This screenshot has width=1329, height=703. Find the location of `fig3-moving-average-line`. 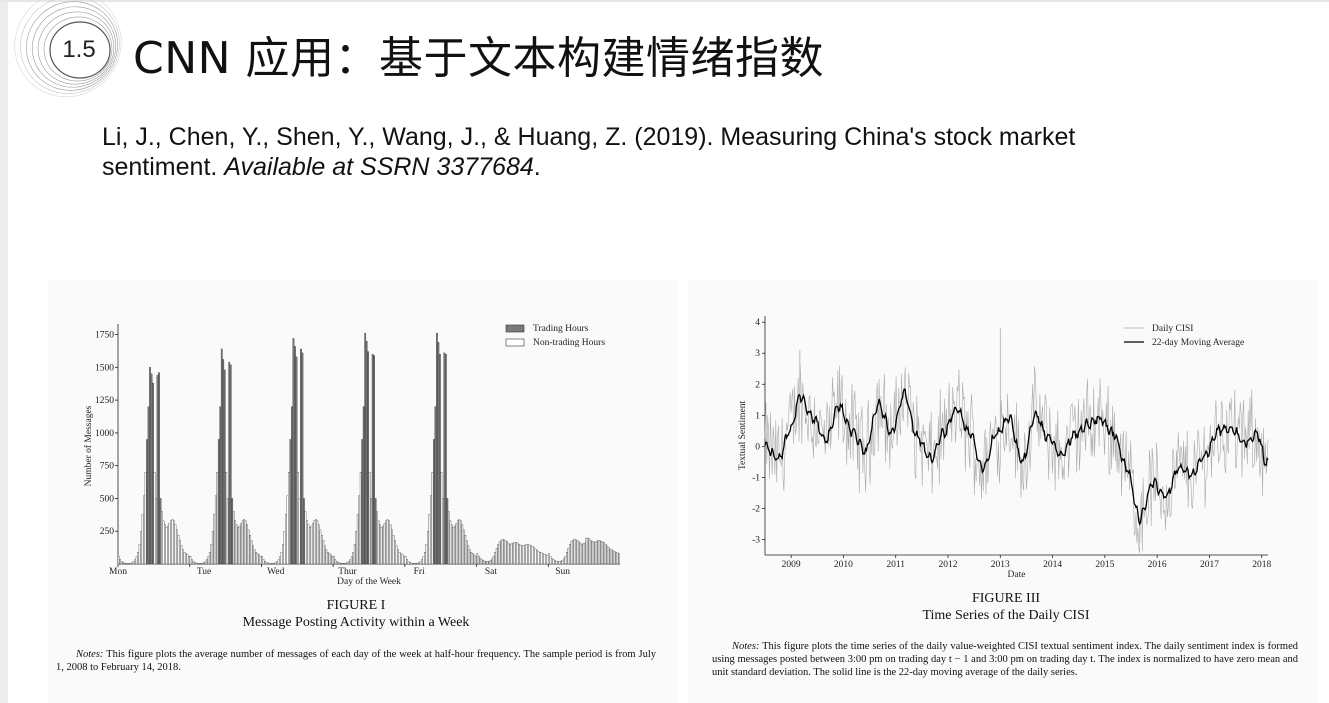

fig3-moving-average-line is located at coordinates (1016, 457).